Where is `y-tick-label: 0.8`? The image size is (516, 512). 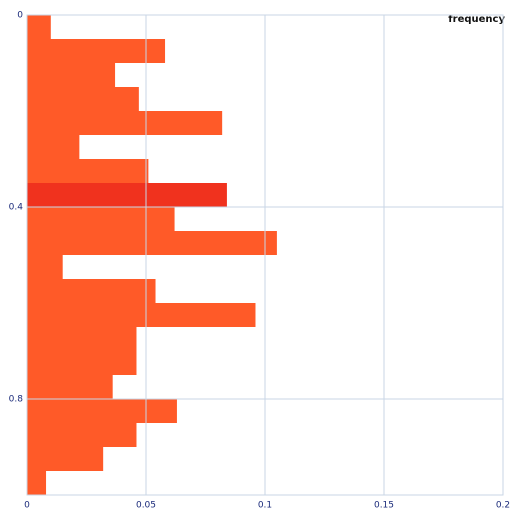
y-tick-label: 0.8 is located at coordinates (16, 400).